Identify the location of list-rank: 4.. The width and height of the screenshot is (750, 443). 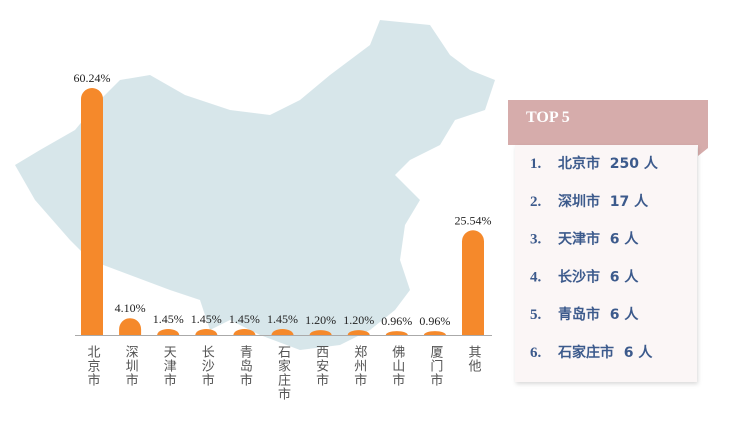
(536, 277).